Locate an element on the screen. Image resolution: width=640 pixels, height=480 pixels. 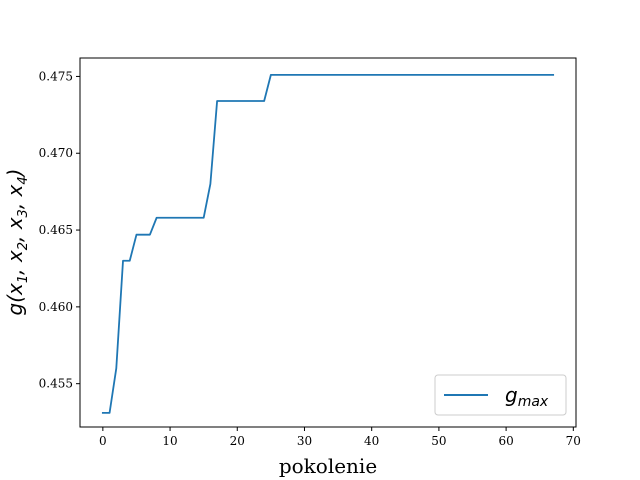
y-tick-label: 0.475 is located at coordinates (56, 76).